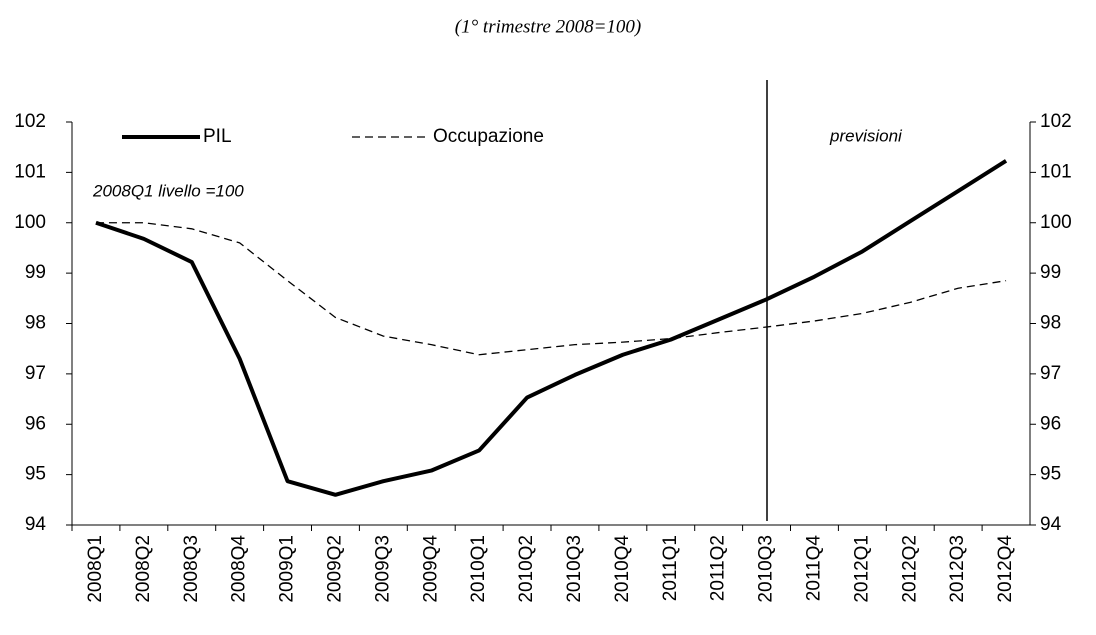 The width and height of the screenshot is (1096, 635). I want to click on x-tick-label: 2008Q2, so click(143, 569).